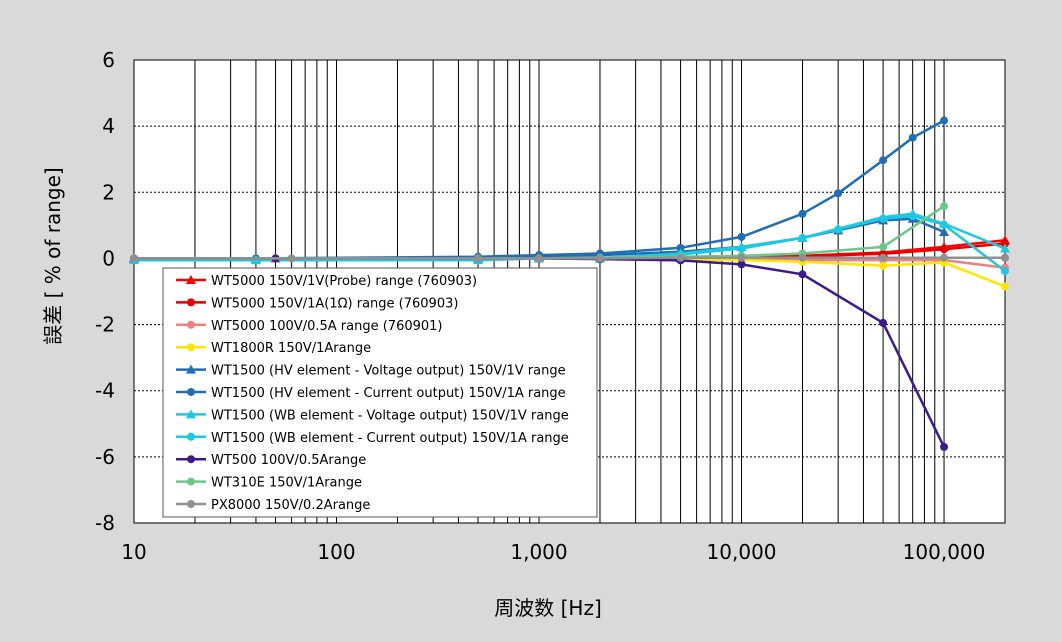  What do you see at coordinates (742, 552) in the screenshot?
I see `x-tick-label: 10,000` at bounding box center [742, 552].